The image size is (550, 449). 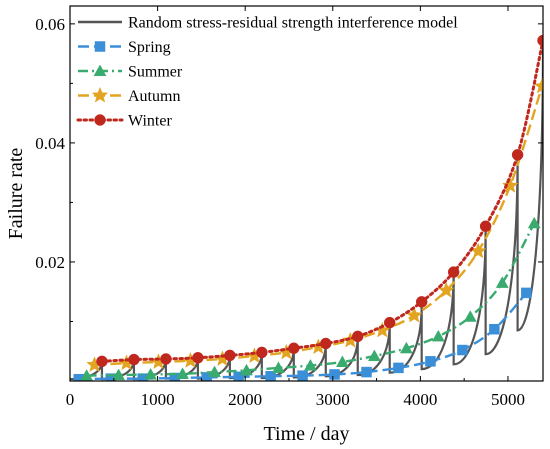 What do you see at coordinates (16, 194) in the screenshot?
I see `y-axis-label: Failure rate` at bounding box center [16, 194].